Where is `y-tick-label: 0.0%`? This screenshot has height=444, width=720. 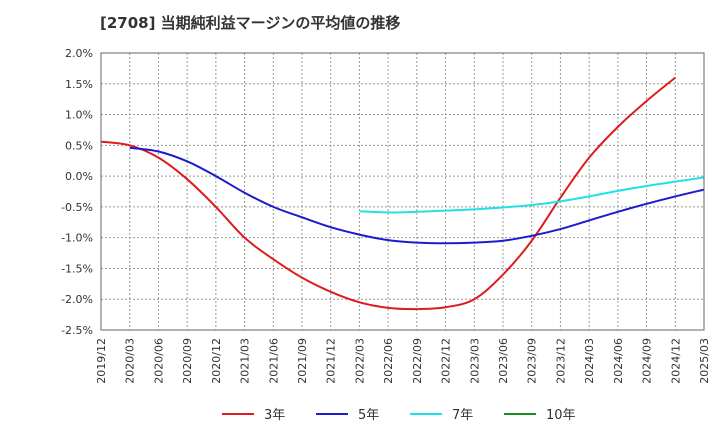 y-tick-label: 0.0% is located at coordinates (79, 176).